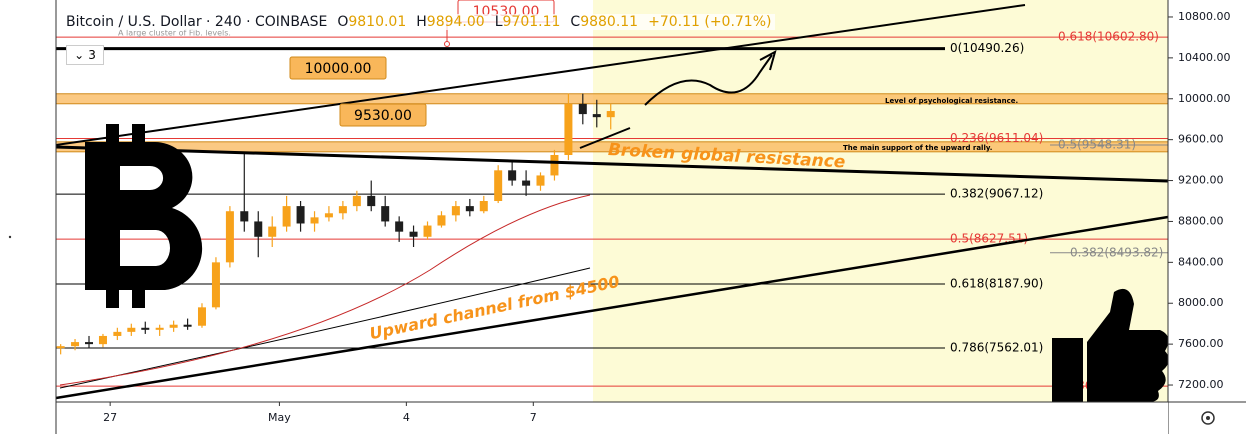 The image size is (1246, 434). Describe the element at coordinates (1108, 37) in the screenshot. I see `fib-label: 0.618(10602.80)` at that location.